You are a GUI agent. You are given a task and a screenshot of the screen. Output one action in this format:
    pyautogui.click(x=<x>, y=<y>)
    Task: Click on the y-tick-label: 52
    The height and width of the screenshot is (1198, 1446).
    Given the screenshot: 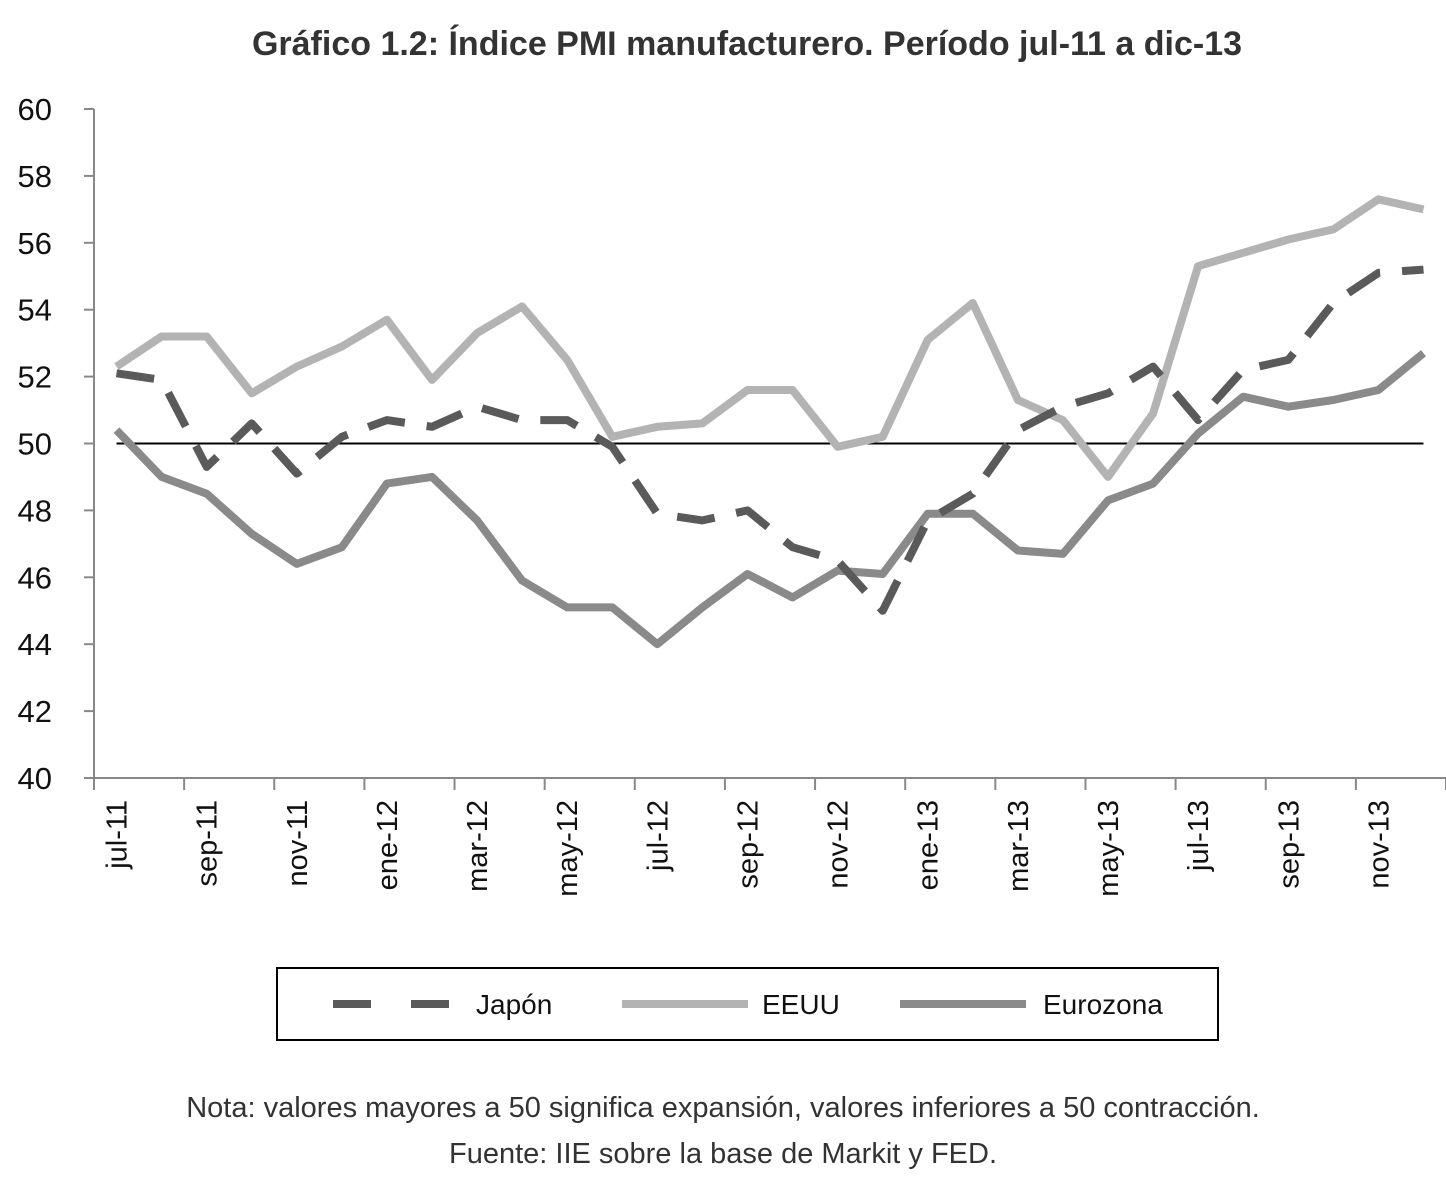 What is the action you would take?
    pyautogui.click(x=35, y=377)
    